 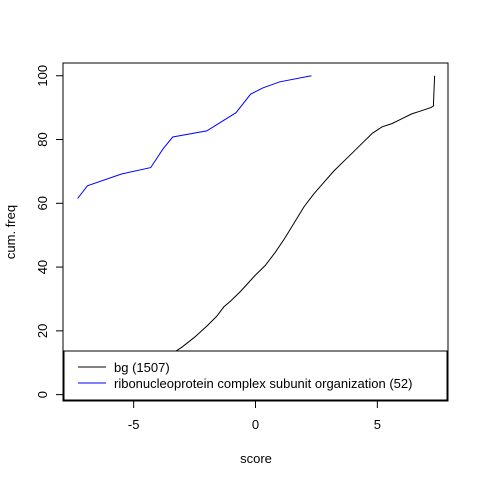 What do you see at coordinates (255, 424) in the screenshot?
I see `x-tick-label: 0` at bounding box center [255, 424].